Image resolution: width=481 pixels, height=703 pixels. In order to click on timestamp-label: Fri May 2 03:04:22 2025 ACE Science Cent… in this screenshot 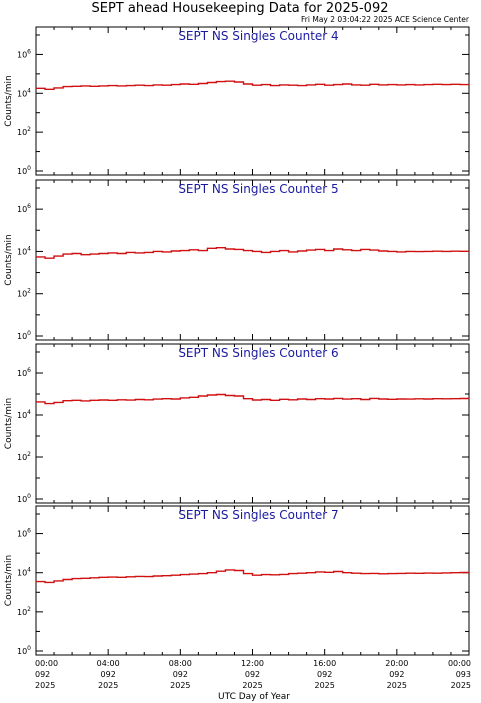, I will do `click(385, 19)`.